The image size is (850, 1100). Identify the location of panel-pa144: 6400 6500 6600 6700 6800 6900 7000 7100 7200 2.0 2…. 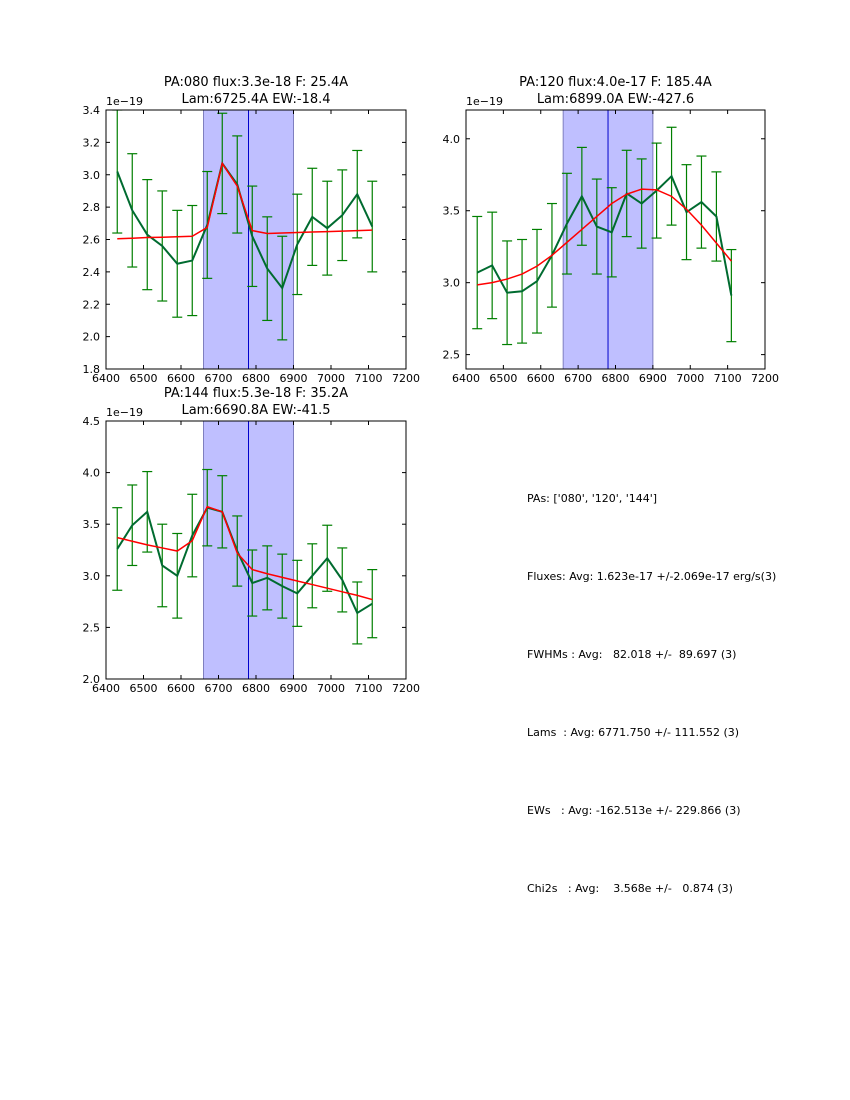
(252, 540).